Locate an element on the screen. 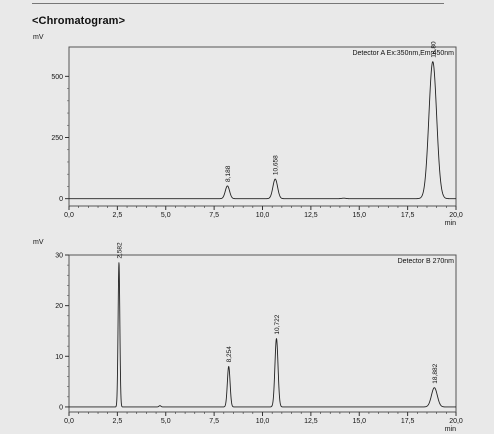 The height and width of the screenshot is (434, 494). chart2-x-tick-label: 5,0 is located at coordinates (166, 421).